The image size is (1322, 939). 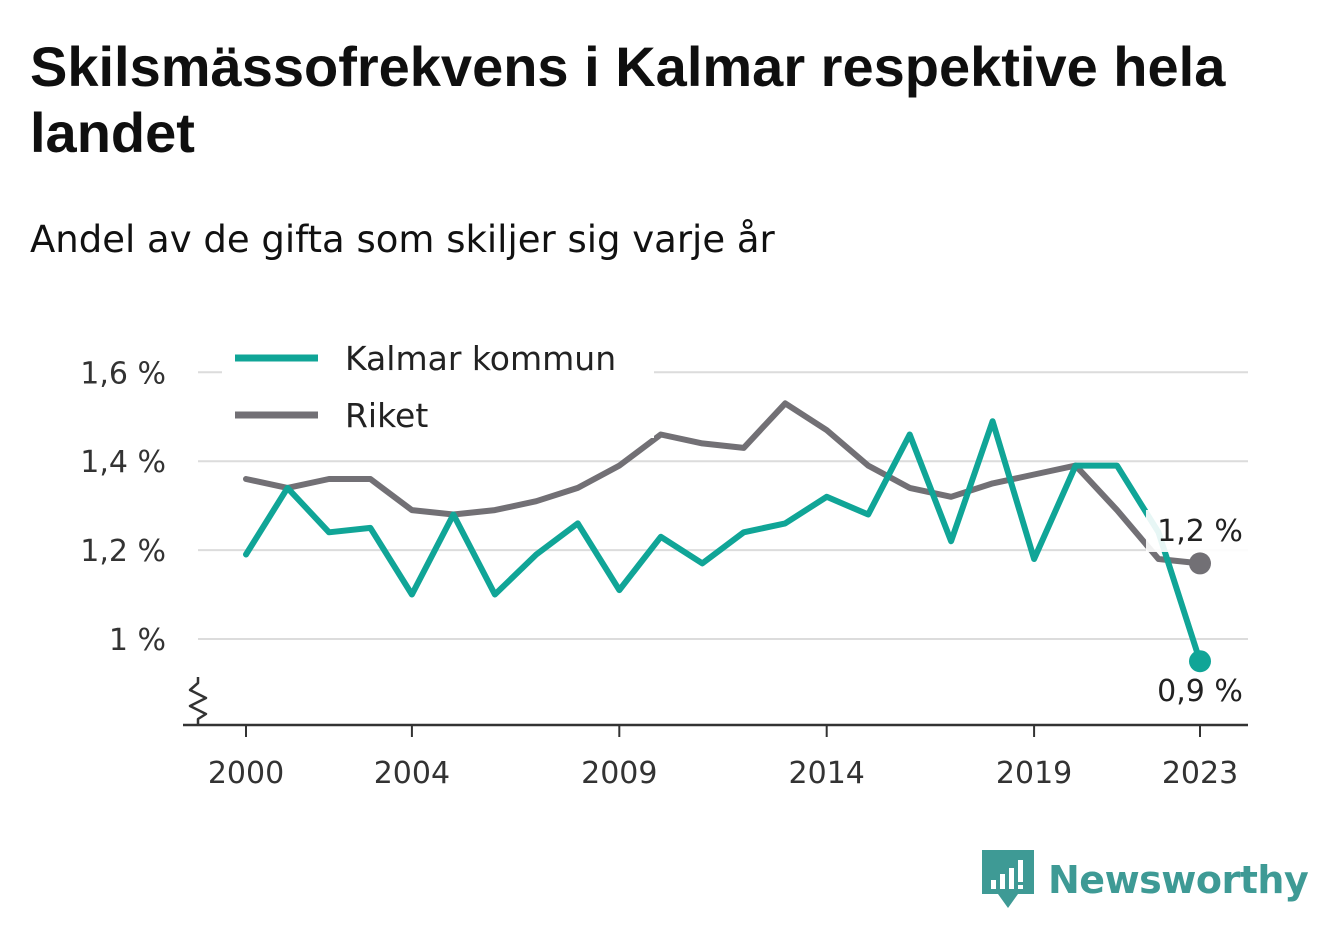 I want to click on legend: Kalmar kommun Riket, so click(x=438, y=388).